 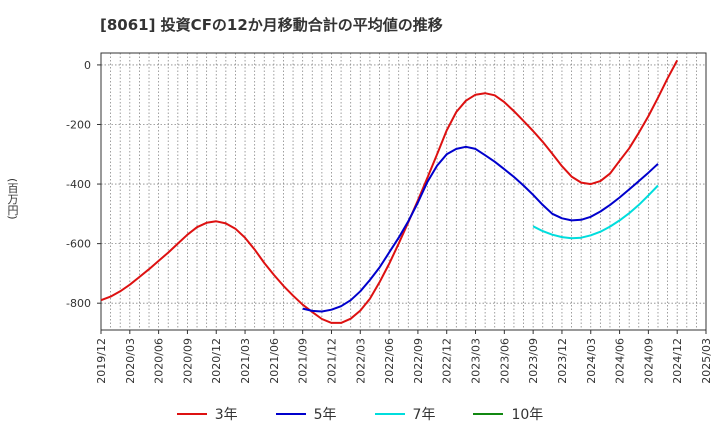 I want to click on x-tick-label: 2024/12, so click(x=677, y=361).